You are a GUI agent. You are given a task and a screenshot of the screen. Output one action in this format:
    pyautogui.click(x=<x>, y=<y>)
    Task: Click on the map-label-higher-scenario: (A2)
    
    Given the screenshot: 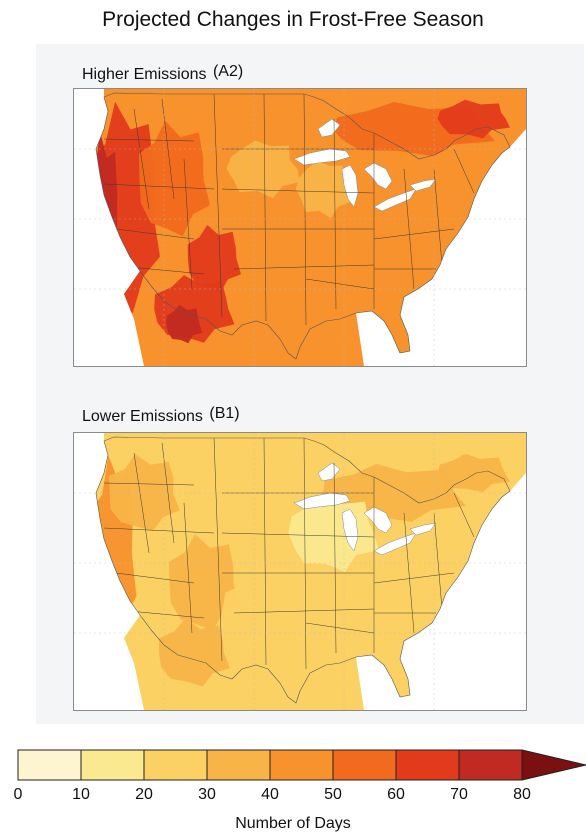 What is the action you would take?
    pyautogui.click(x=228, y=71)
    